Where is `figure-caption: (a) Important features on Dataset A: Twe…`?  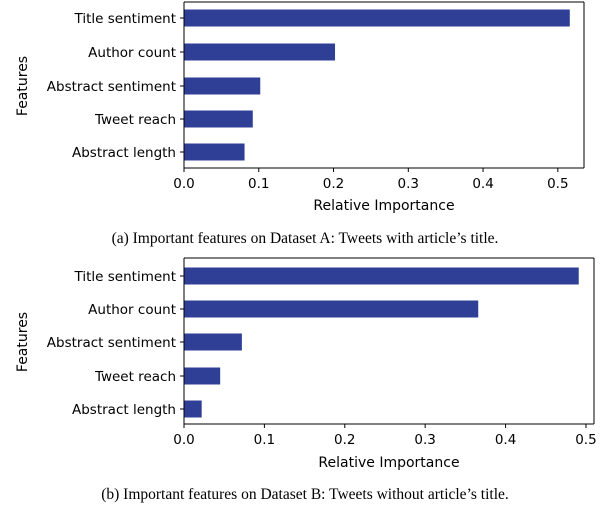 figure-caption: (a) Important features on Dataset A: Twe… is located at coordinates (305, 238).